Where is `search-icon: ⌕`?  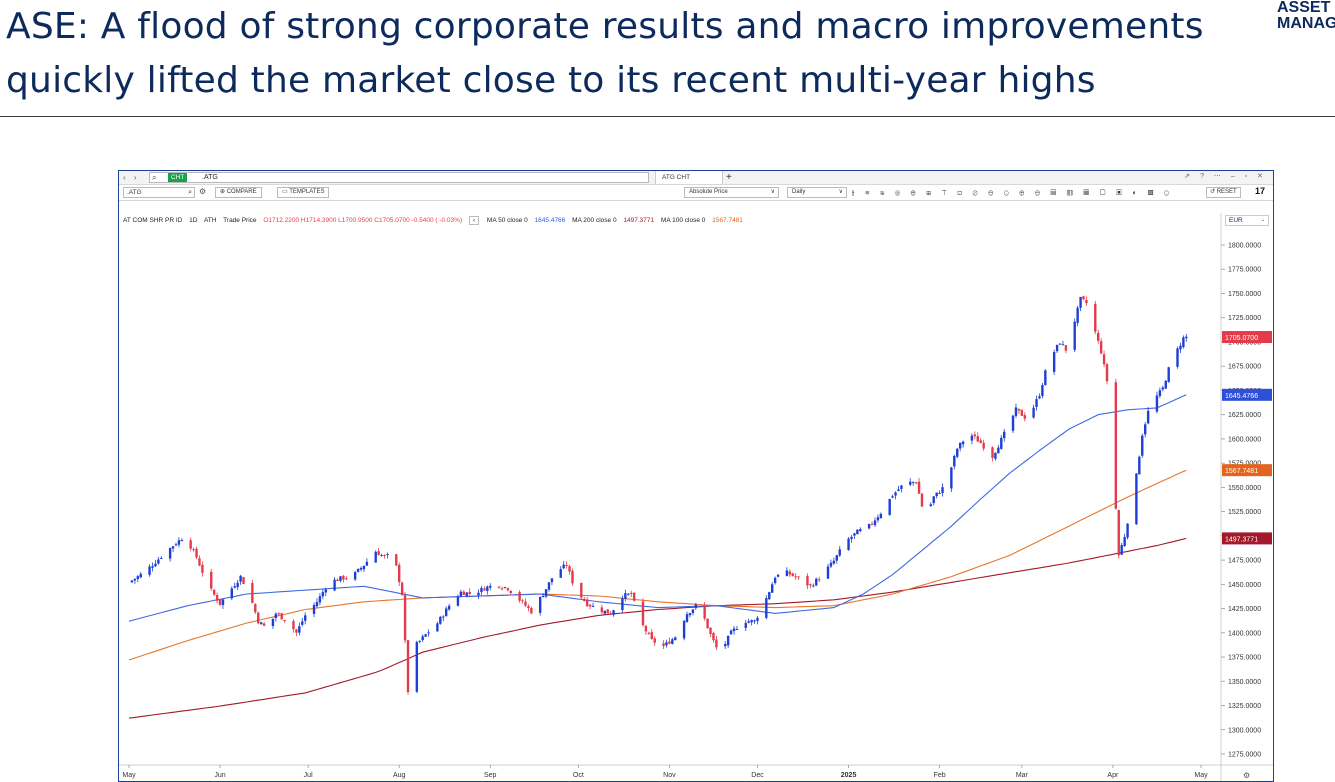
search-icon: ⌕ is located at coordinates (154, 177).